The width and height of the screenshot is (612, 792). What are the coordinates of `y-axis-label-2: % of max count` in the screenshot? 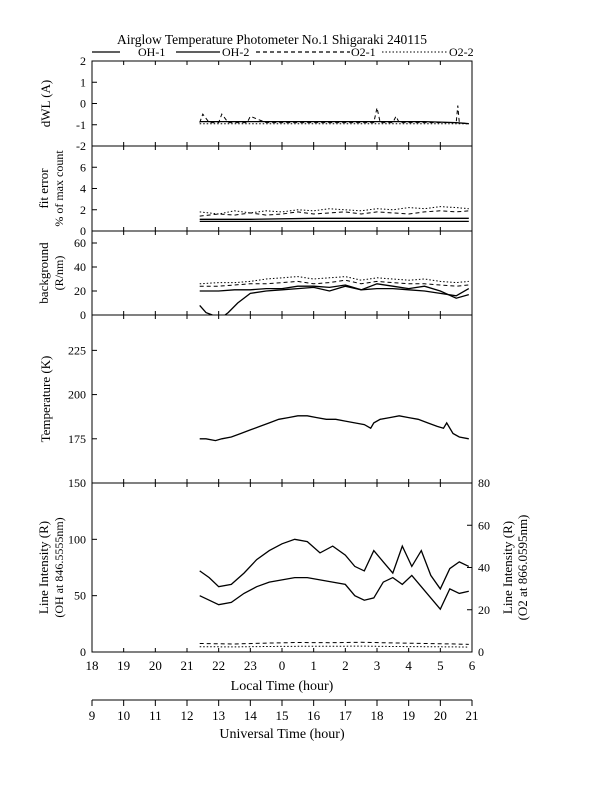 It's located at (59, 188).